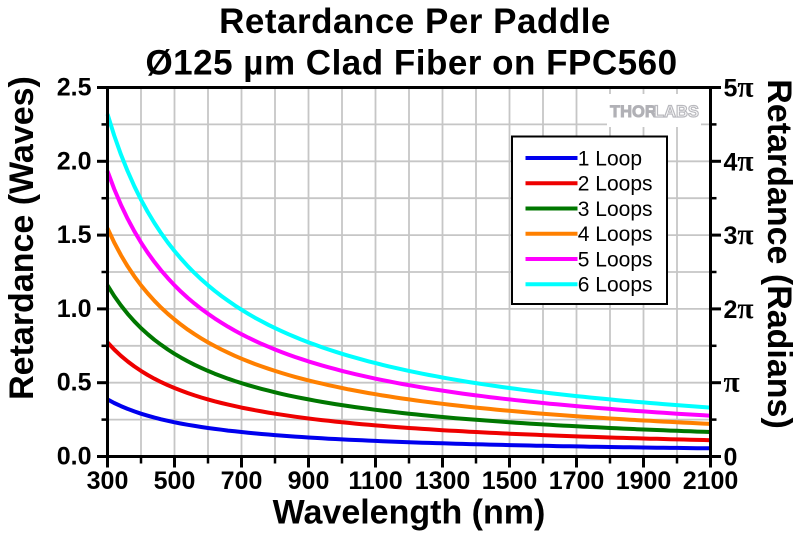  I want to click on svg-text: THOR, so click(633, 112).